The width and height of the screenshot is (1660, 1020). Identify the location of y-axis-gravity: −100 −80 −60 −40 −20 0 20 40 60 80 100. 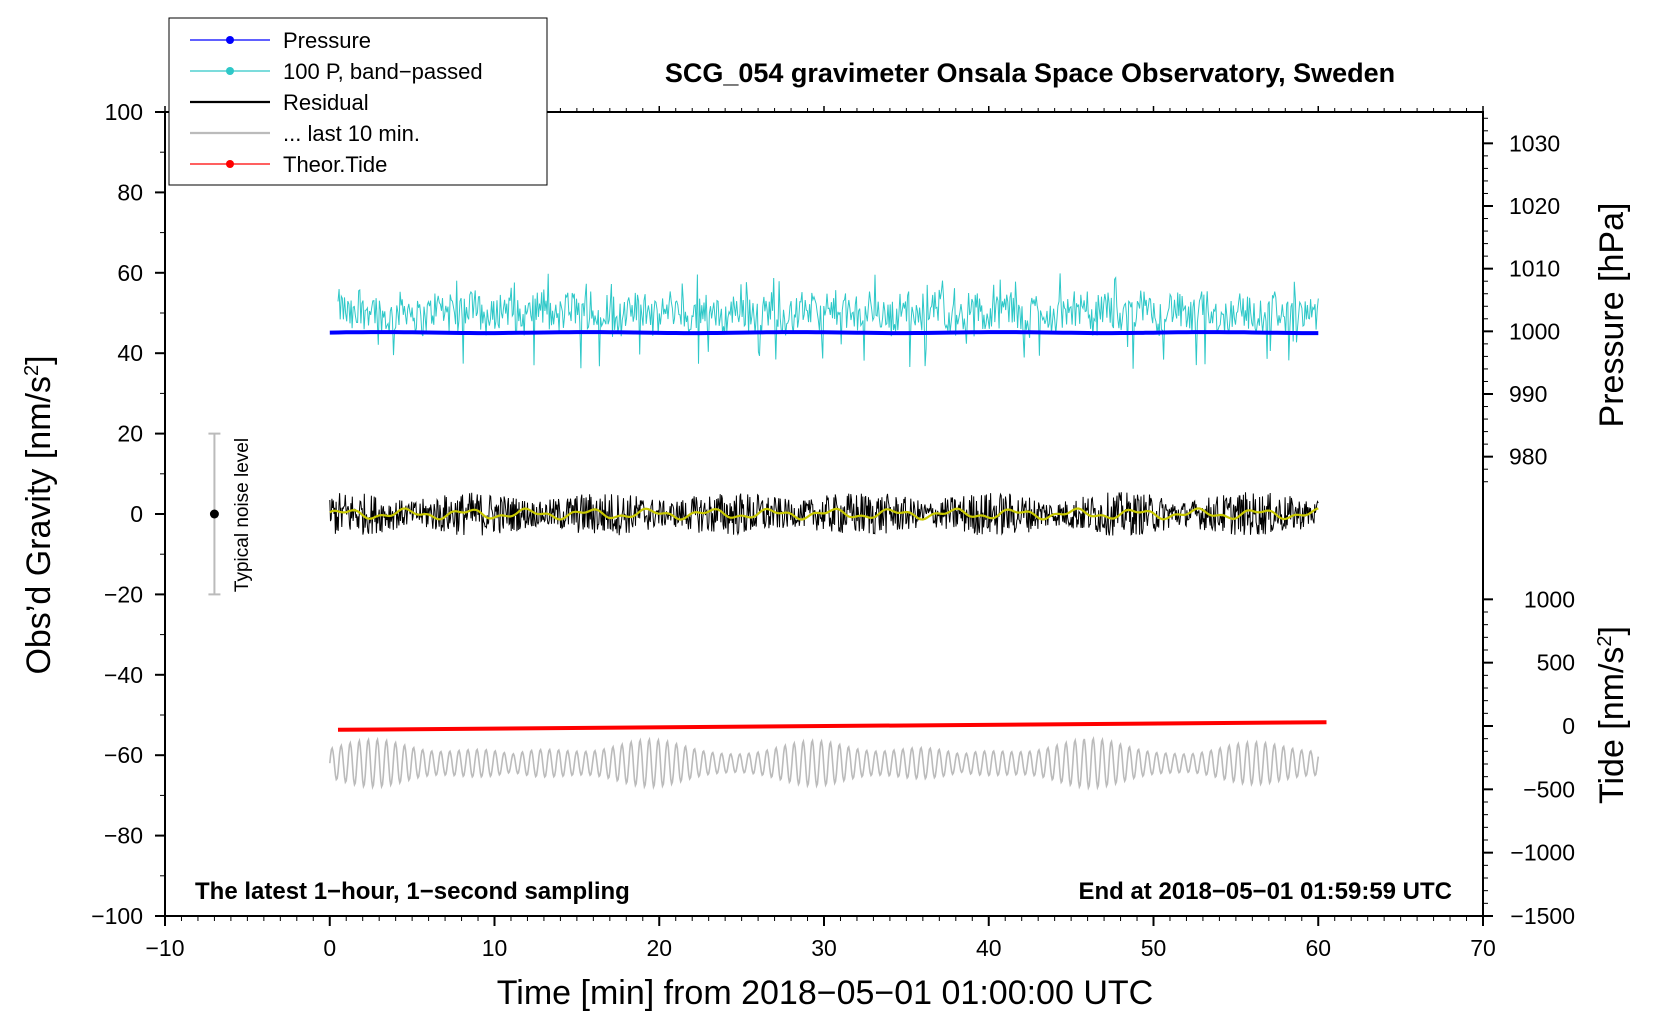
(128, 514).